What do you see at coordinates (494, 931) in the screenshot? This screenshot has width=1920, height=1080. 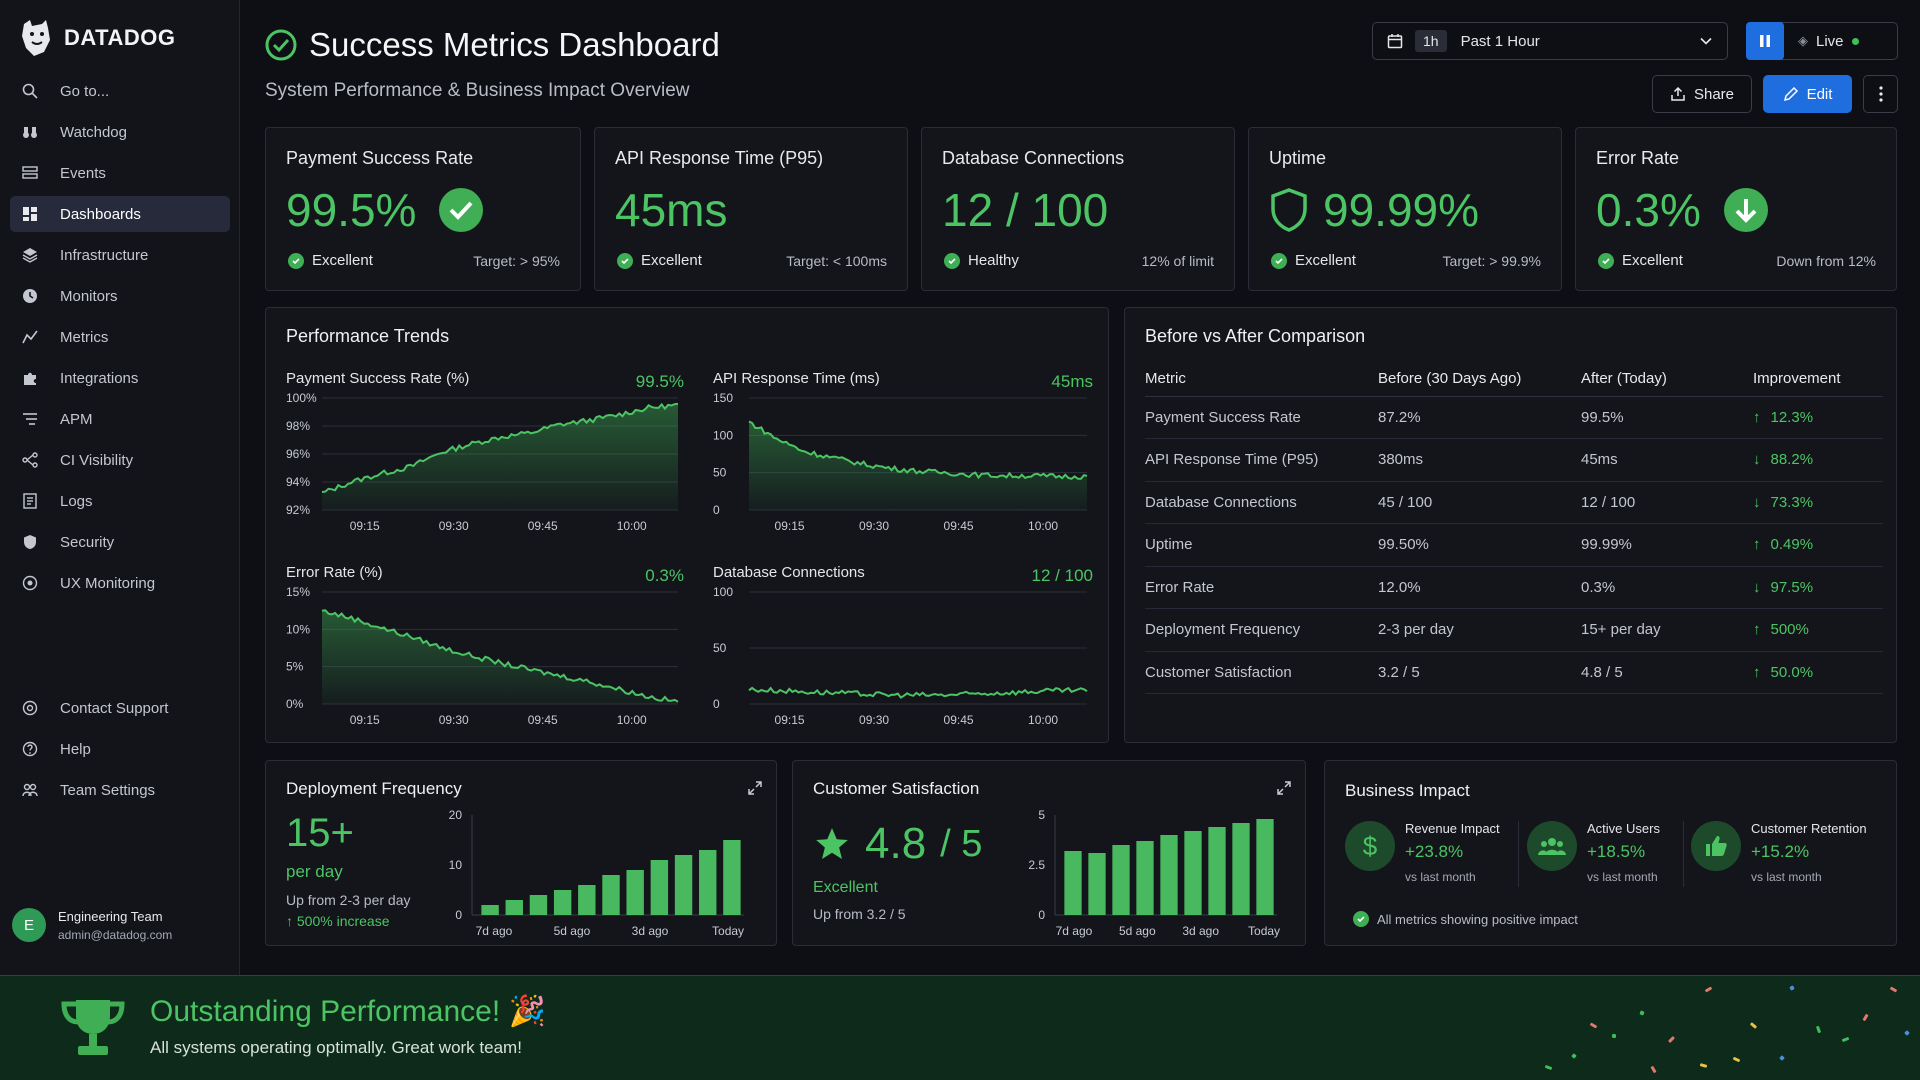 I see `x-tick-label: 7d ago` at bounding box center [494, 931].